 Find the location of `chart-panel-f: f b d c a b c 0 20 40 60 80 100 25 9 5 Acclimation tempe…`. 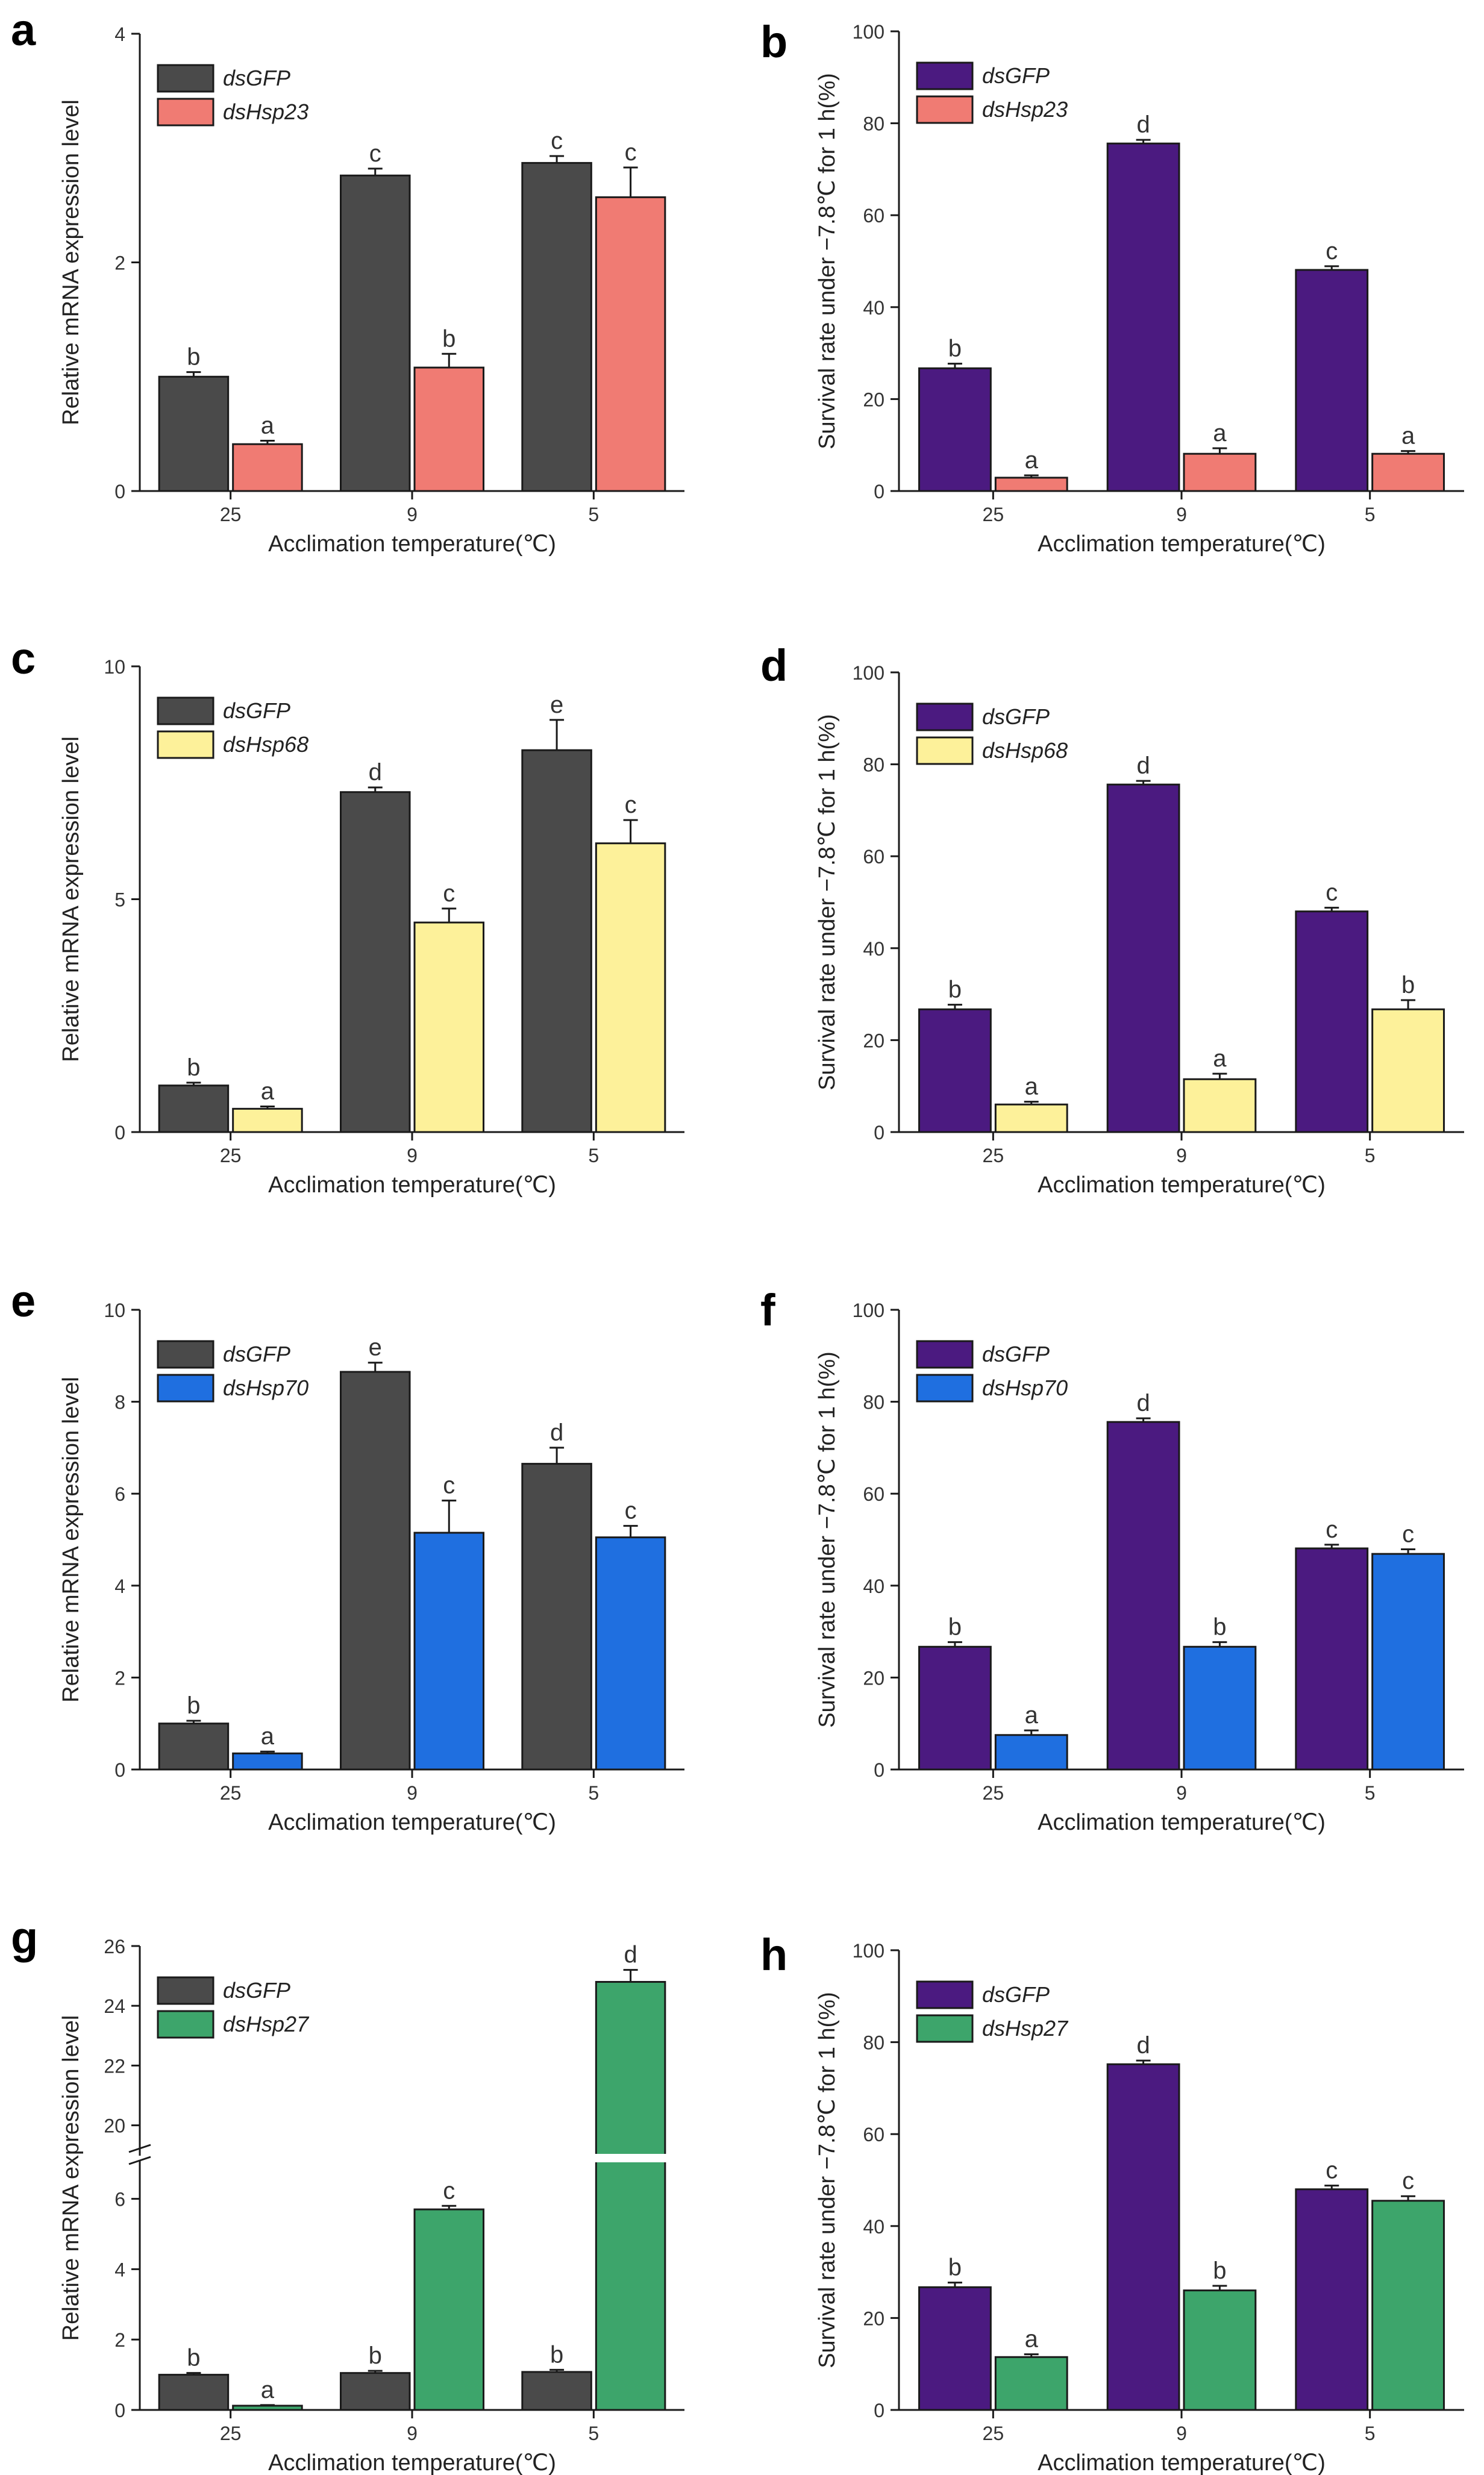

chart-panel-f: f b d c a b c 0 20 40 60 80 100 25 9 5 Acclimation tempe… is located at coordinates (1112, 1560).